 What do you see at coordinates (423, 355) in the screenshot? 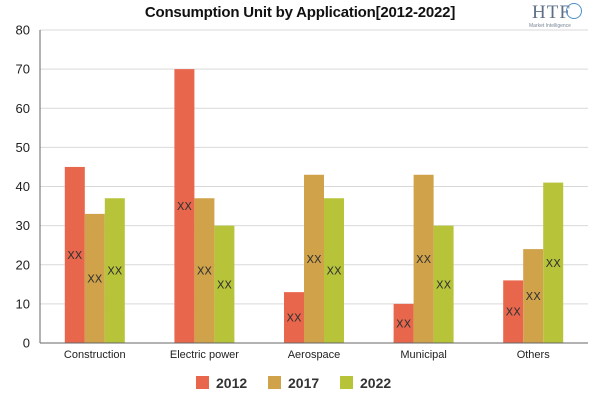
I see `x-category-label: Municipal` at bounding box center [423, 355].